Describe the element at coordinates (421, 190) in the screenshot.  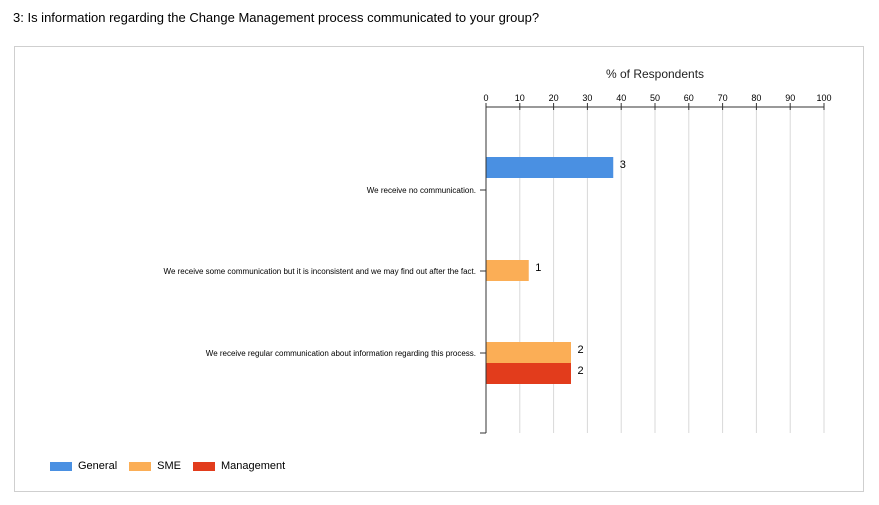
I see `category-label-0: We receive no communication.` at that location.